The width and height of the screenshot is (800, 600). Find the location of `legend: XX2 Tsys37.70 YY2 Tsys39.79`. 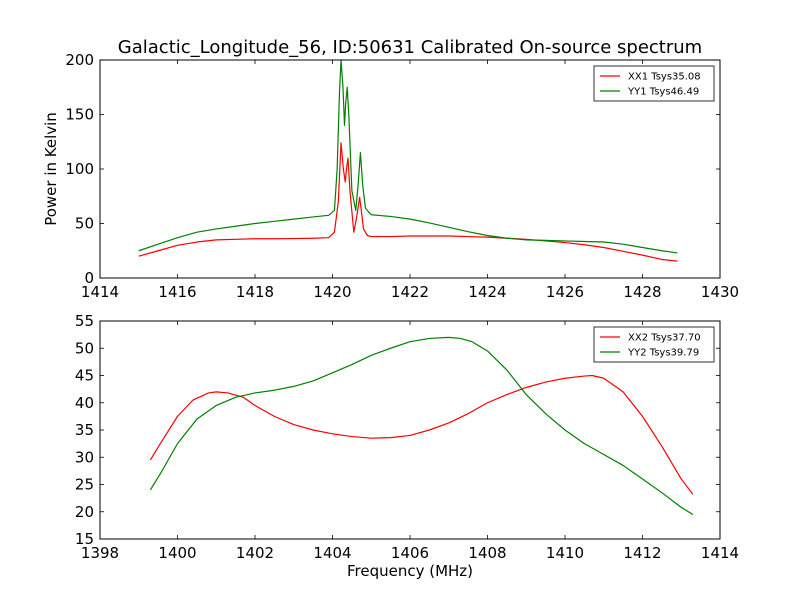

legend: XX2 Tsys37.70 YY2 Tsys39.79 is located at coordinates (654, 344).